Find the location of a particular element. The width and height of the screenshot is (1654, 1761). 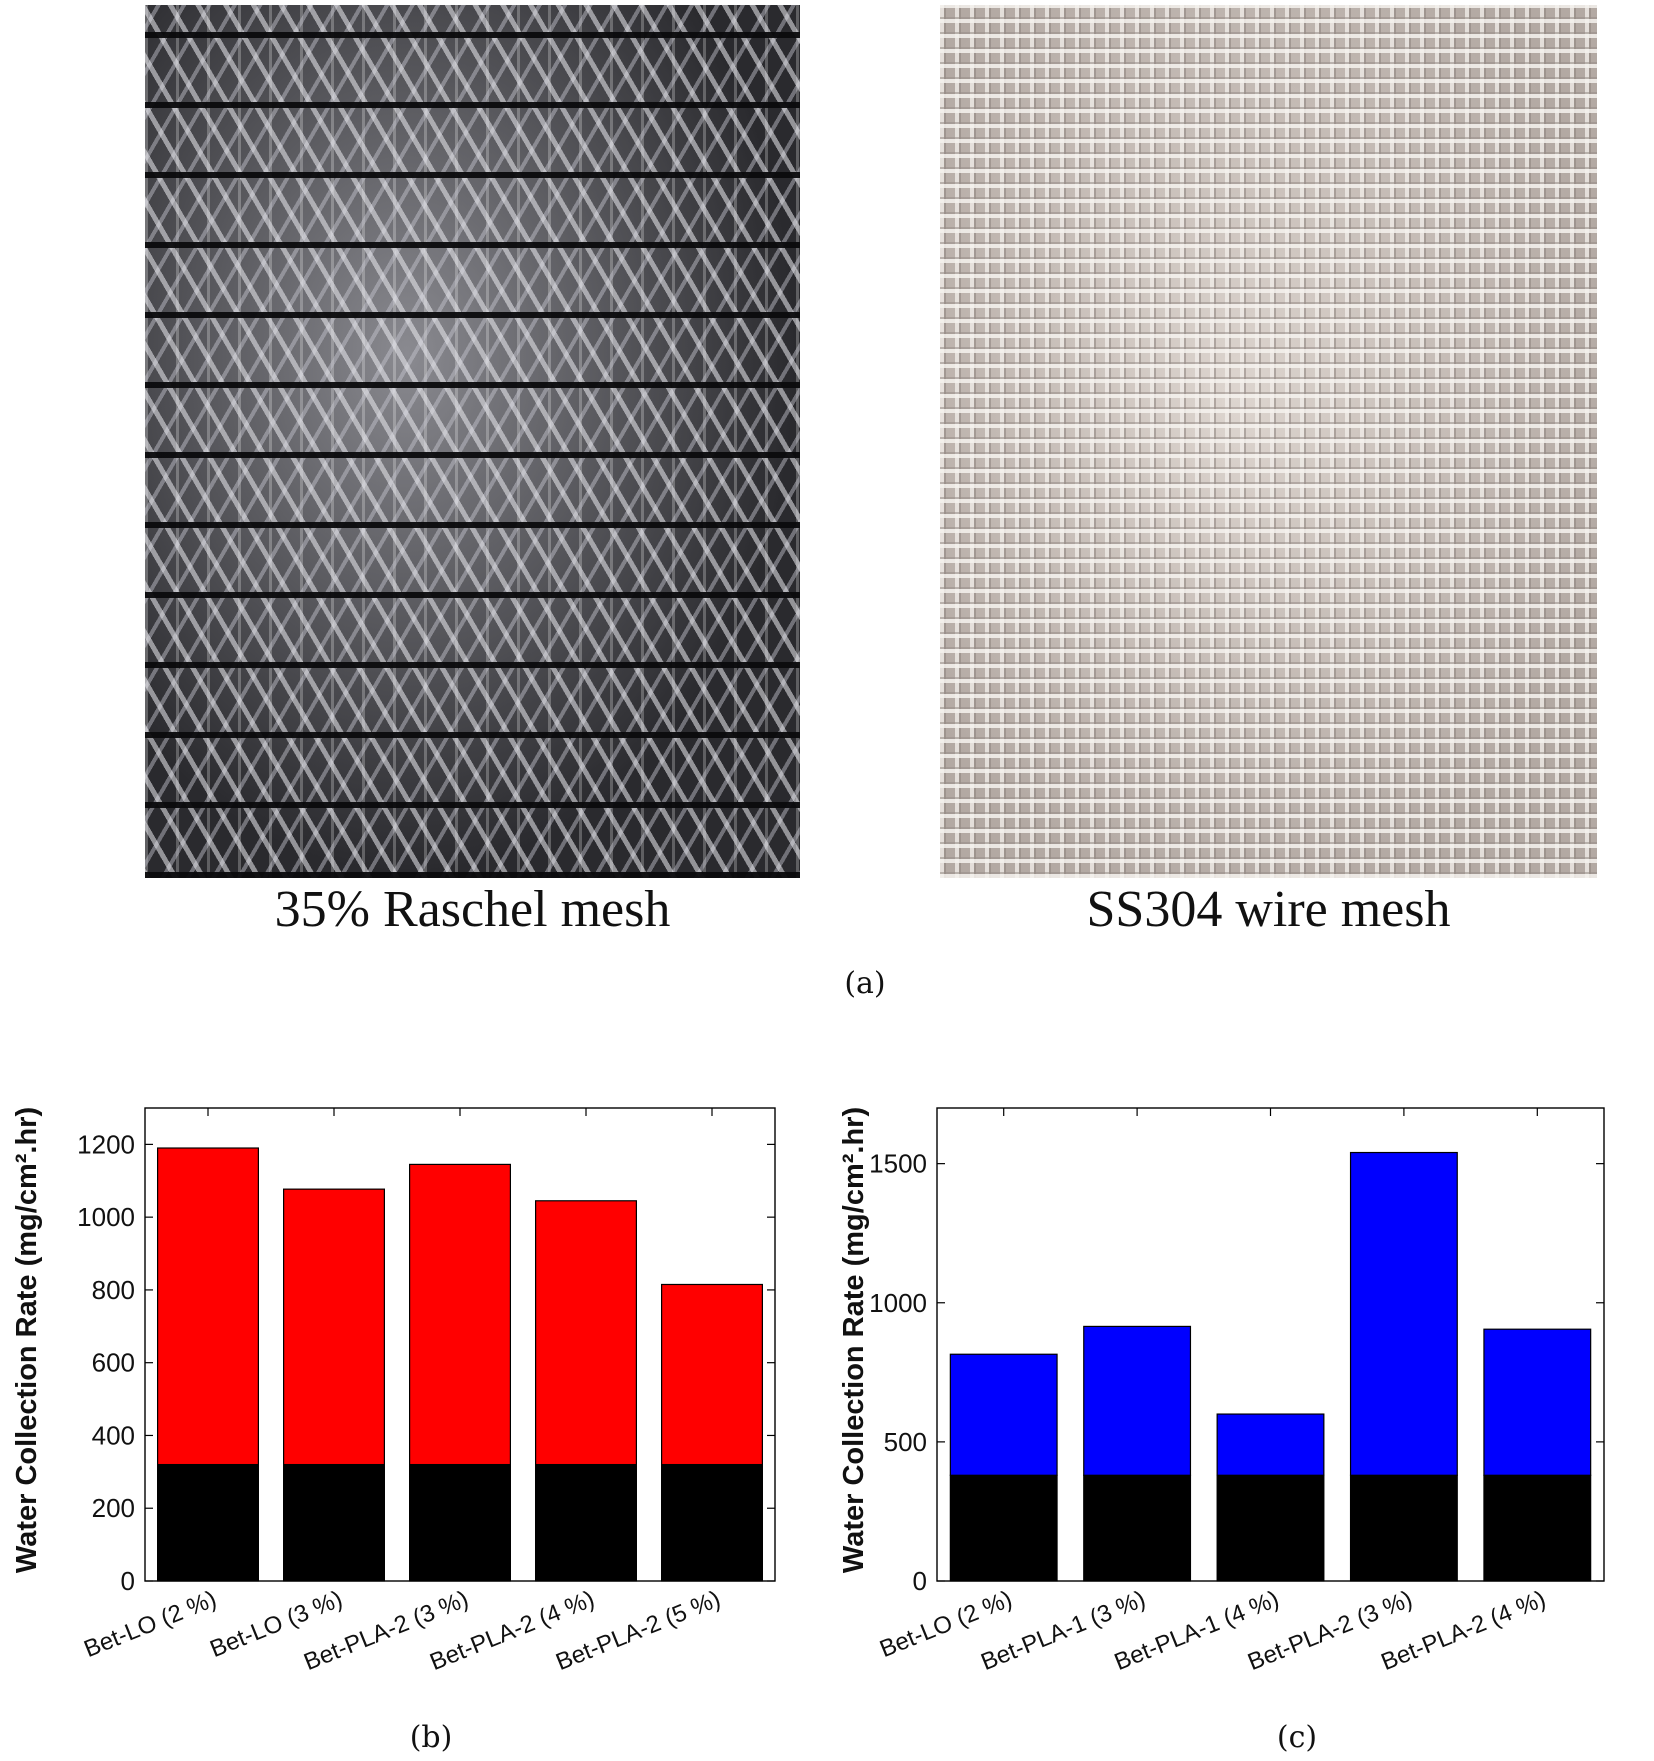

ytick-label-0-2: 400 is located at coordinates (113, 1435).